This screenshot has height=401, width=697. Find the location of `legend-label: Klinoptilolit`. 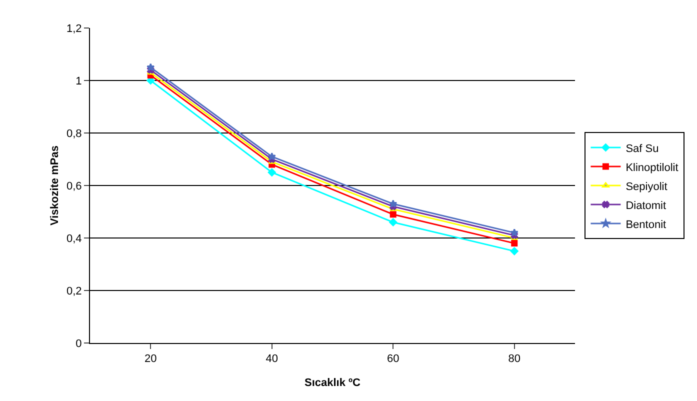

legend-label: Klinoptilolit is located at coordinates (652, 168).